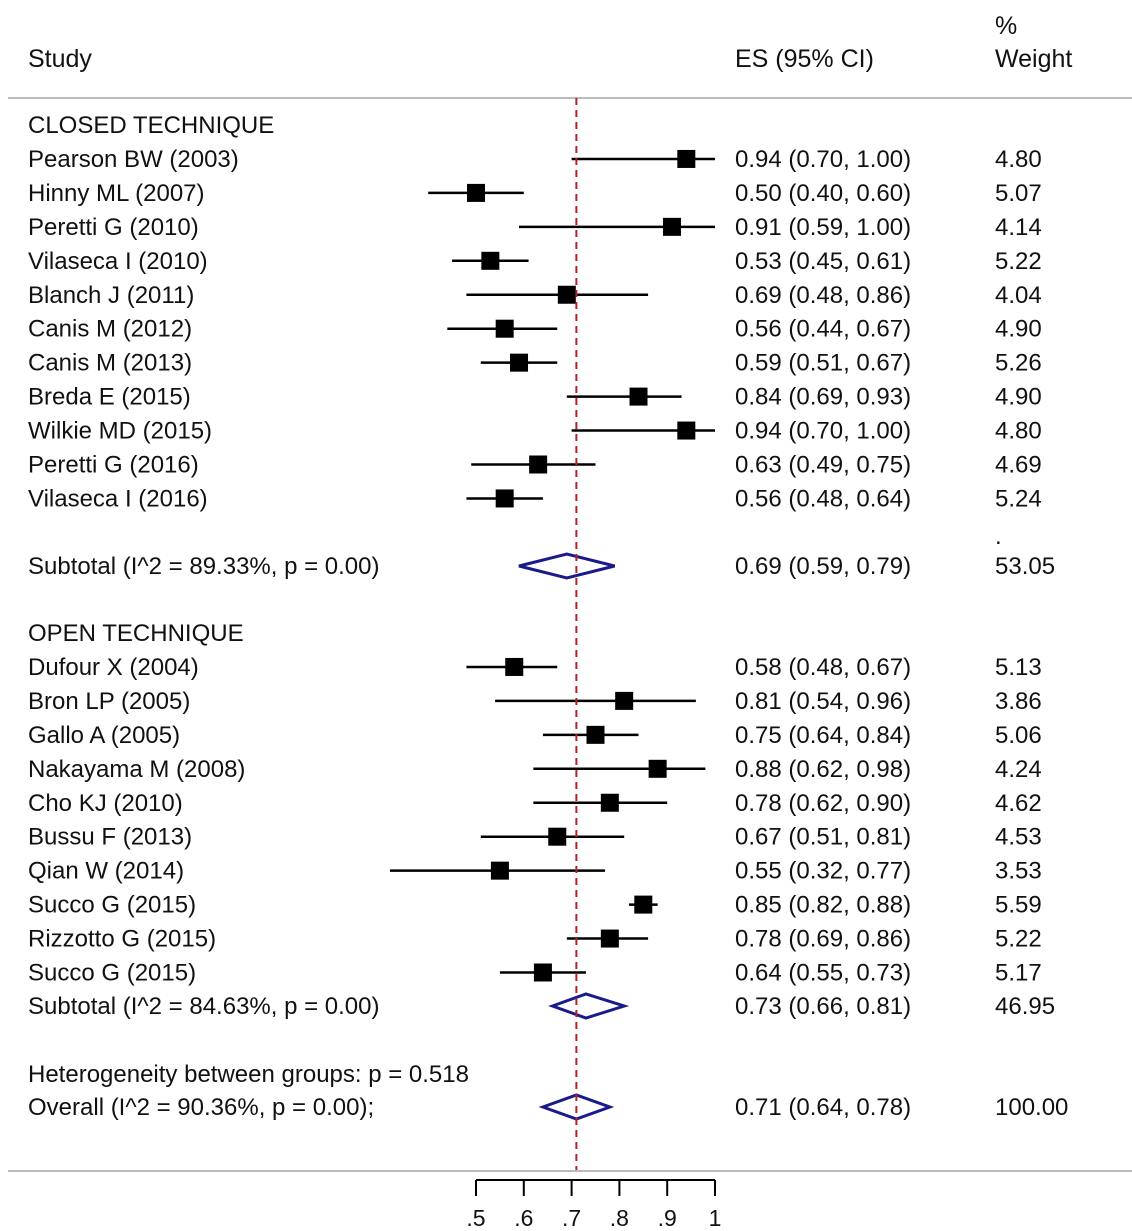 This screenshot has height=1231, width=1132. What do you see at coordinates (1018, 735) in the screenshot?
I see `study-weight: 5.06` at bounding box center [1018, 735].